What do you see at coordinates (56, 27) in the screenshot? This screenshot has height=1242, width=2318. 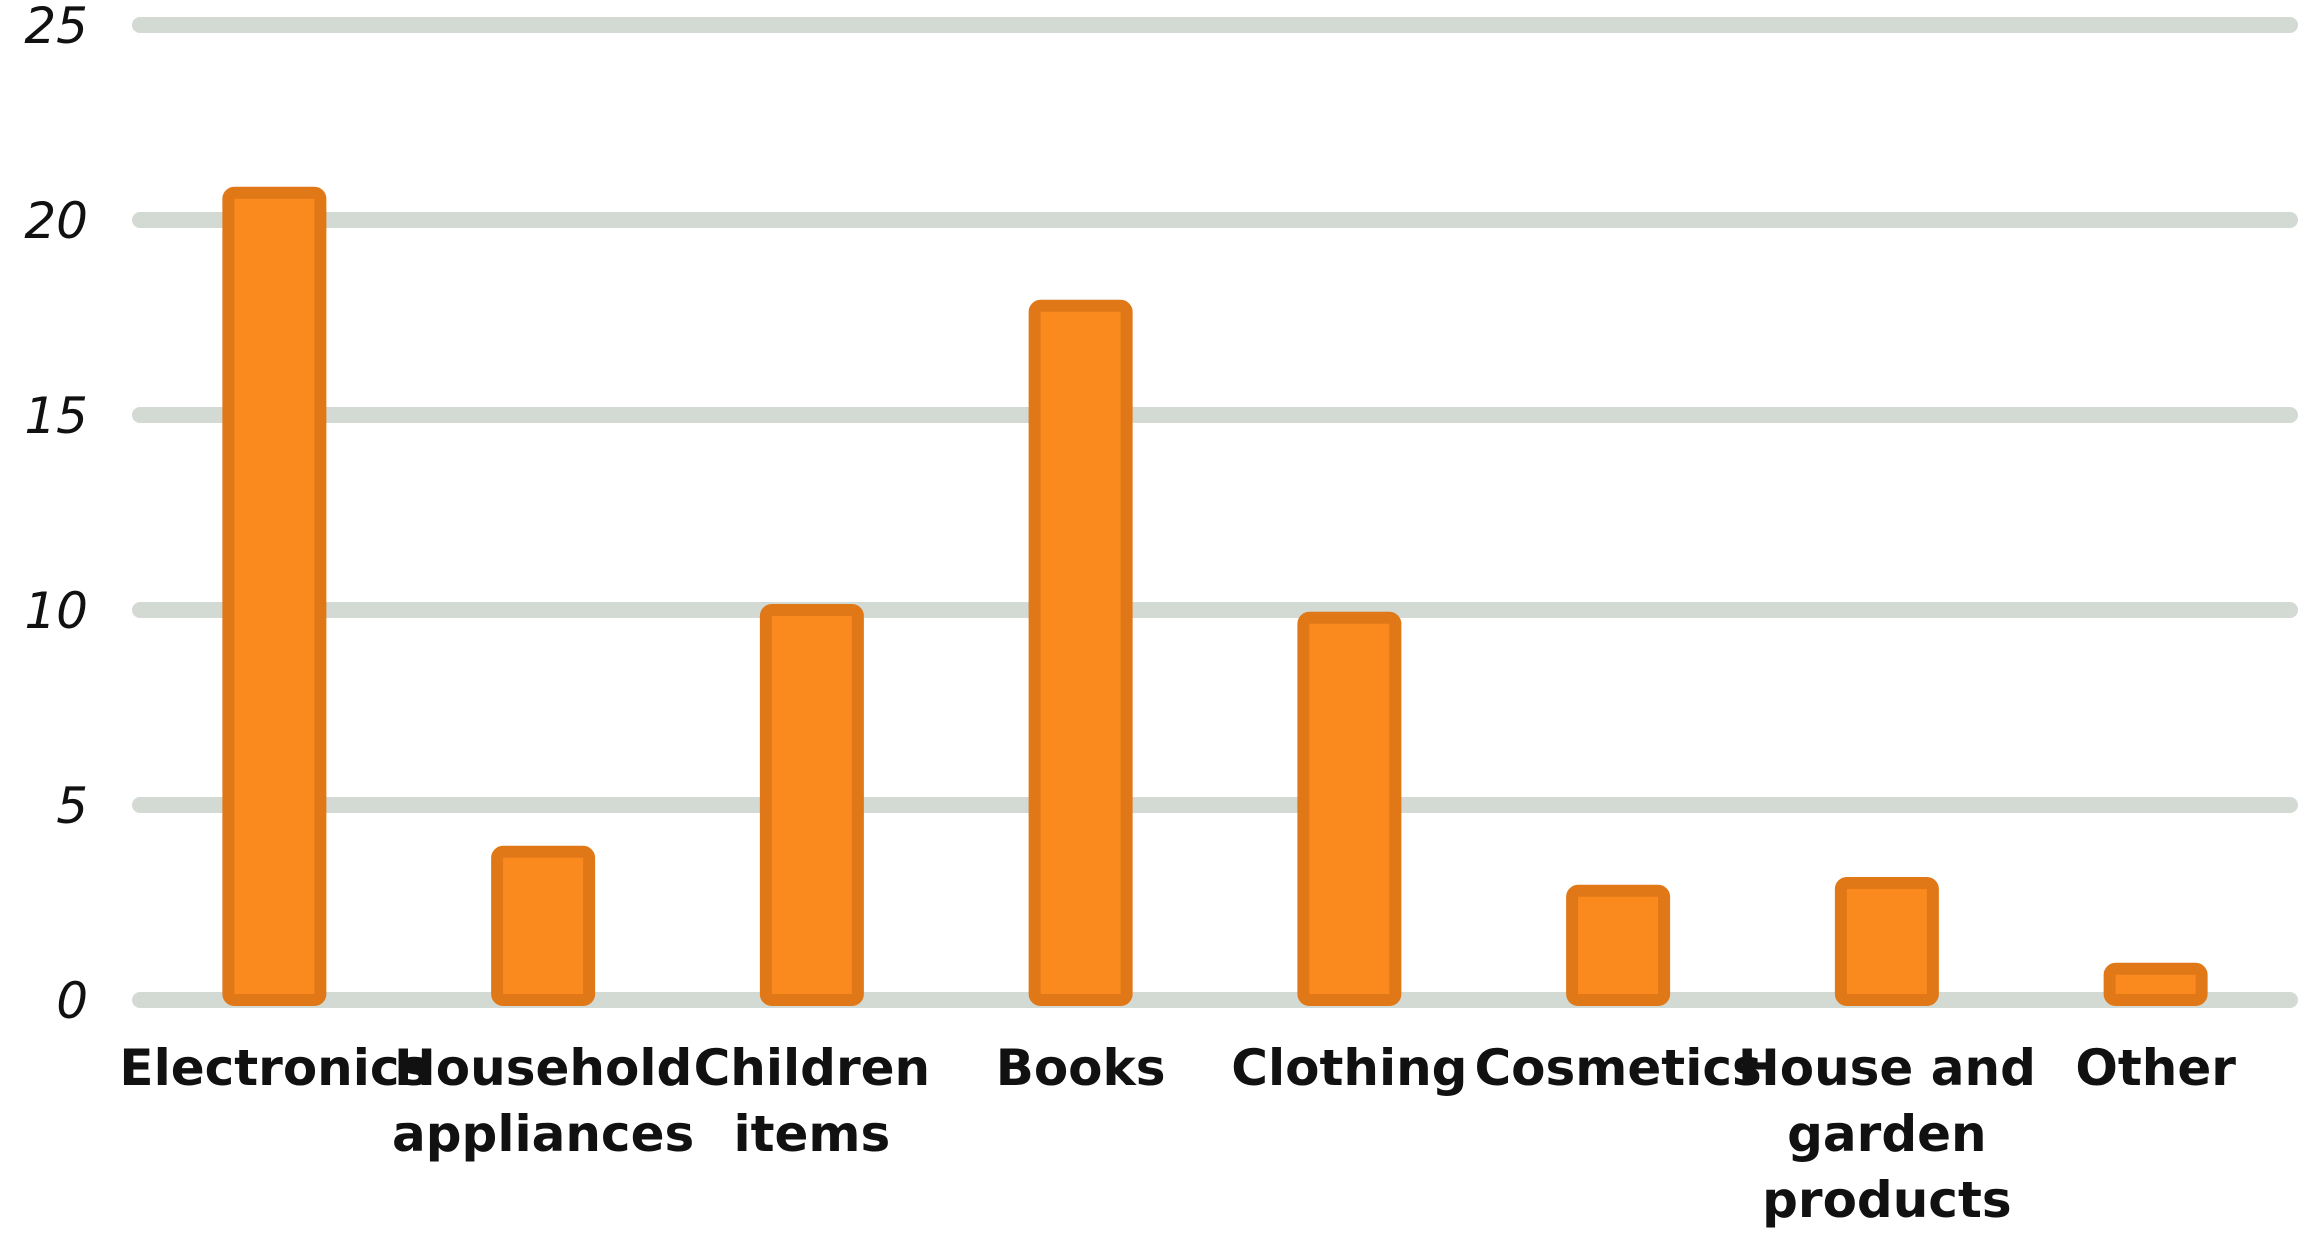 I see `y-tick-label: 25` at bounding box center [56, 27].